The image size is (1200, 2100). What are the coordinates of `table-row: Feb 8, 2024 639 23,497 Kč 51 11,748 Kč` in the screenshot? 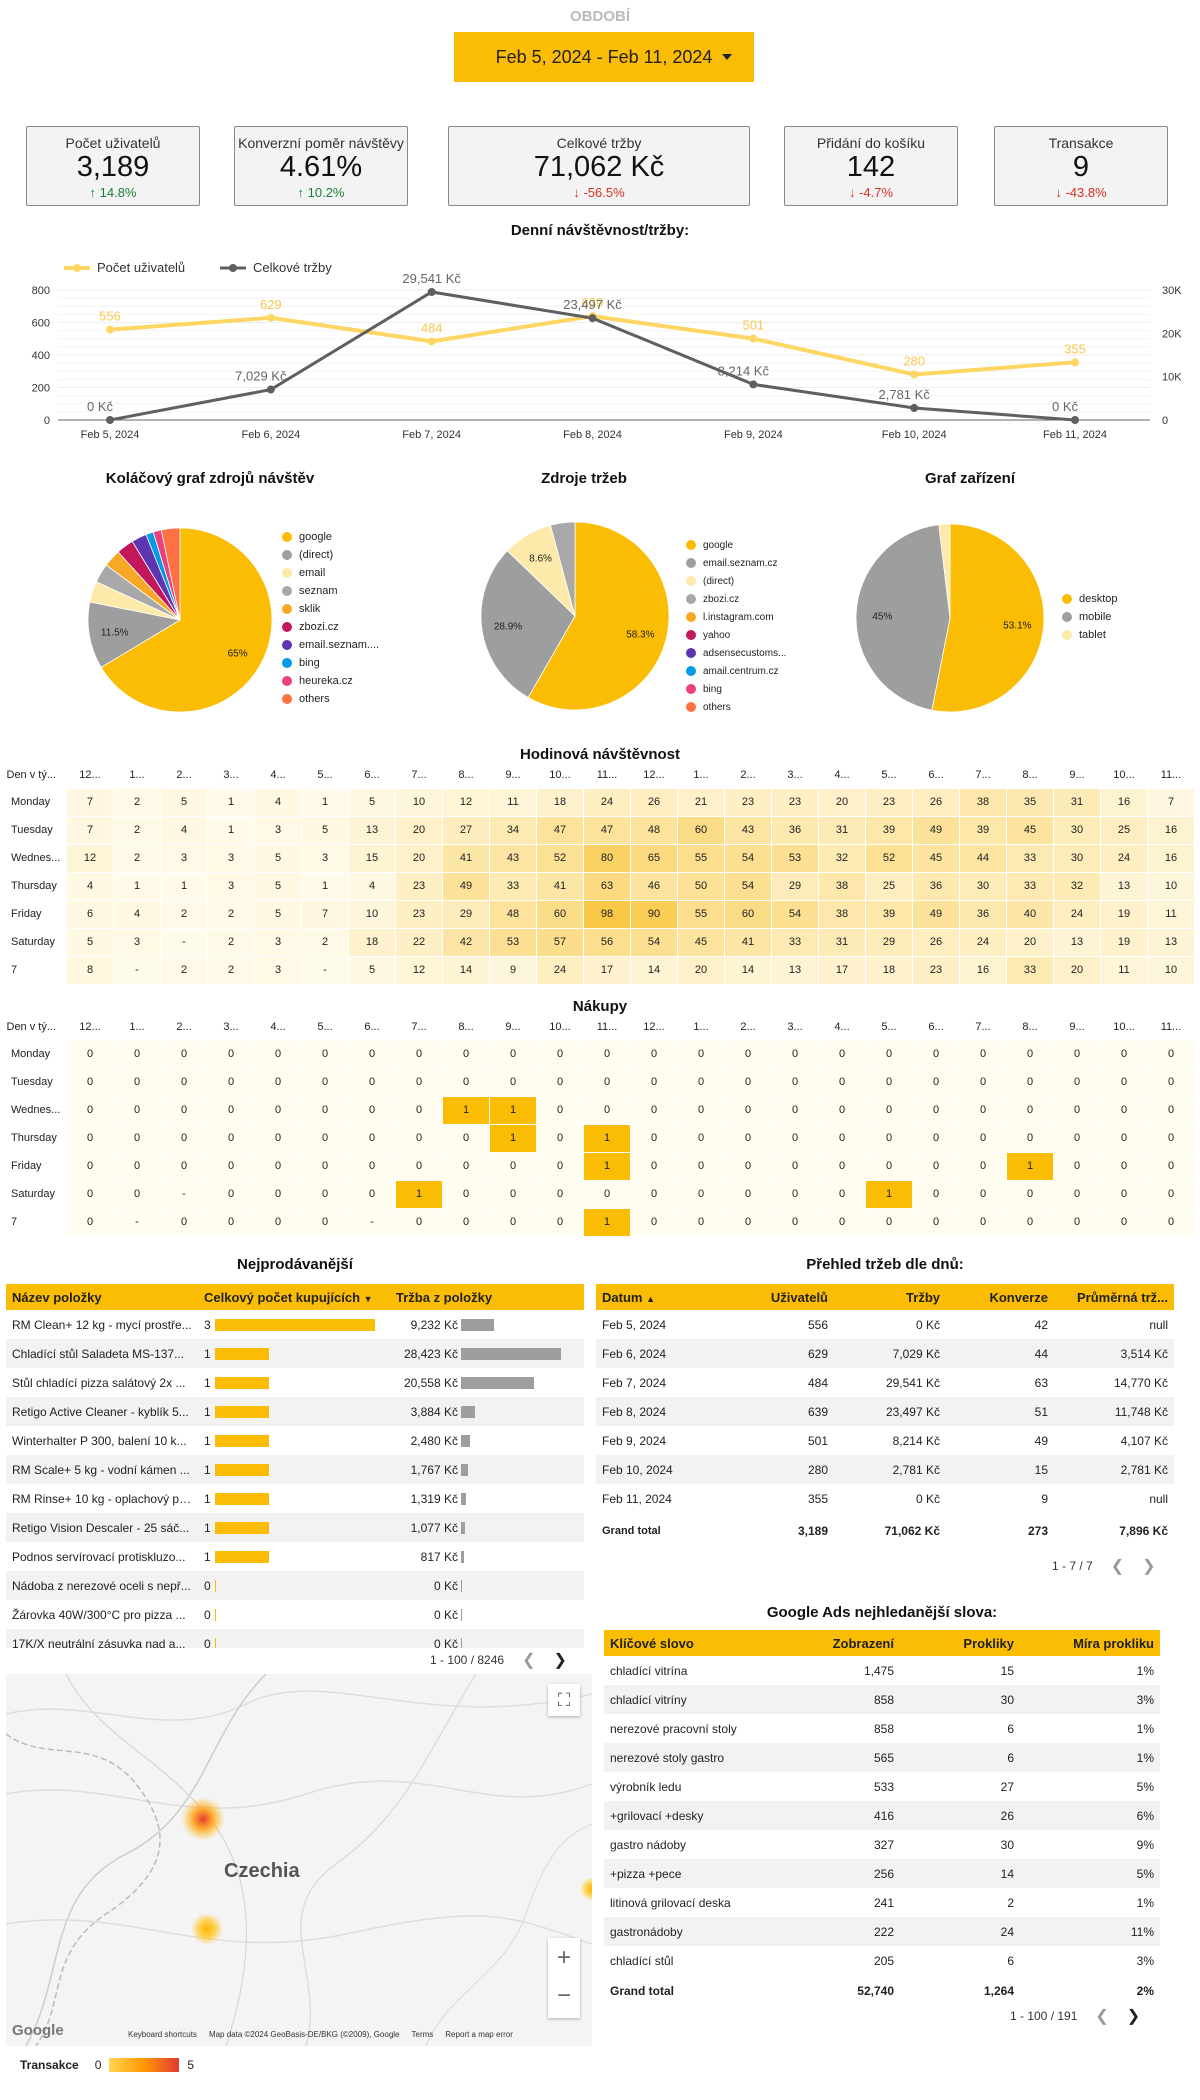 It's located at (885, 1411).